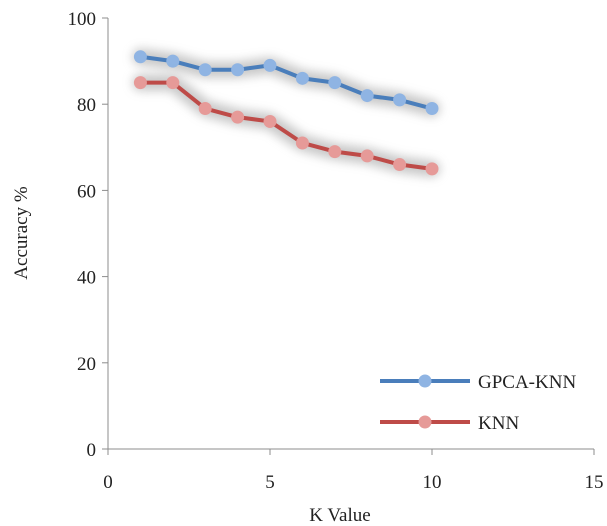  Describe the element at coordinates (21, 233) in the screenshot. I see `y-axis-label: Accuracy %` at that location.